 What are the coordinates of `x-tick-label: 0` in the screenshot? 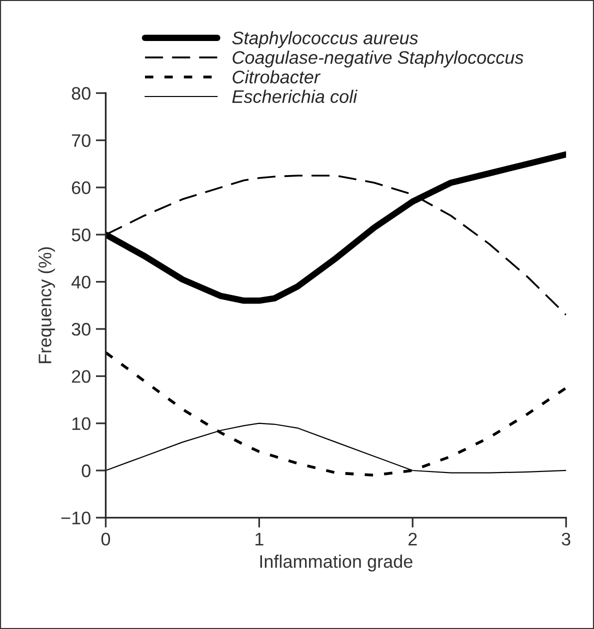 It's located at (105, 539).